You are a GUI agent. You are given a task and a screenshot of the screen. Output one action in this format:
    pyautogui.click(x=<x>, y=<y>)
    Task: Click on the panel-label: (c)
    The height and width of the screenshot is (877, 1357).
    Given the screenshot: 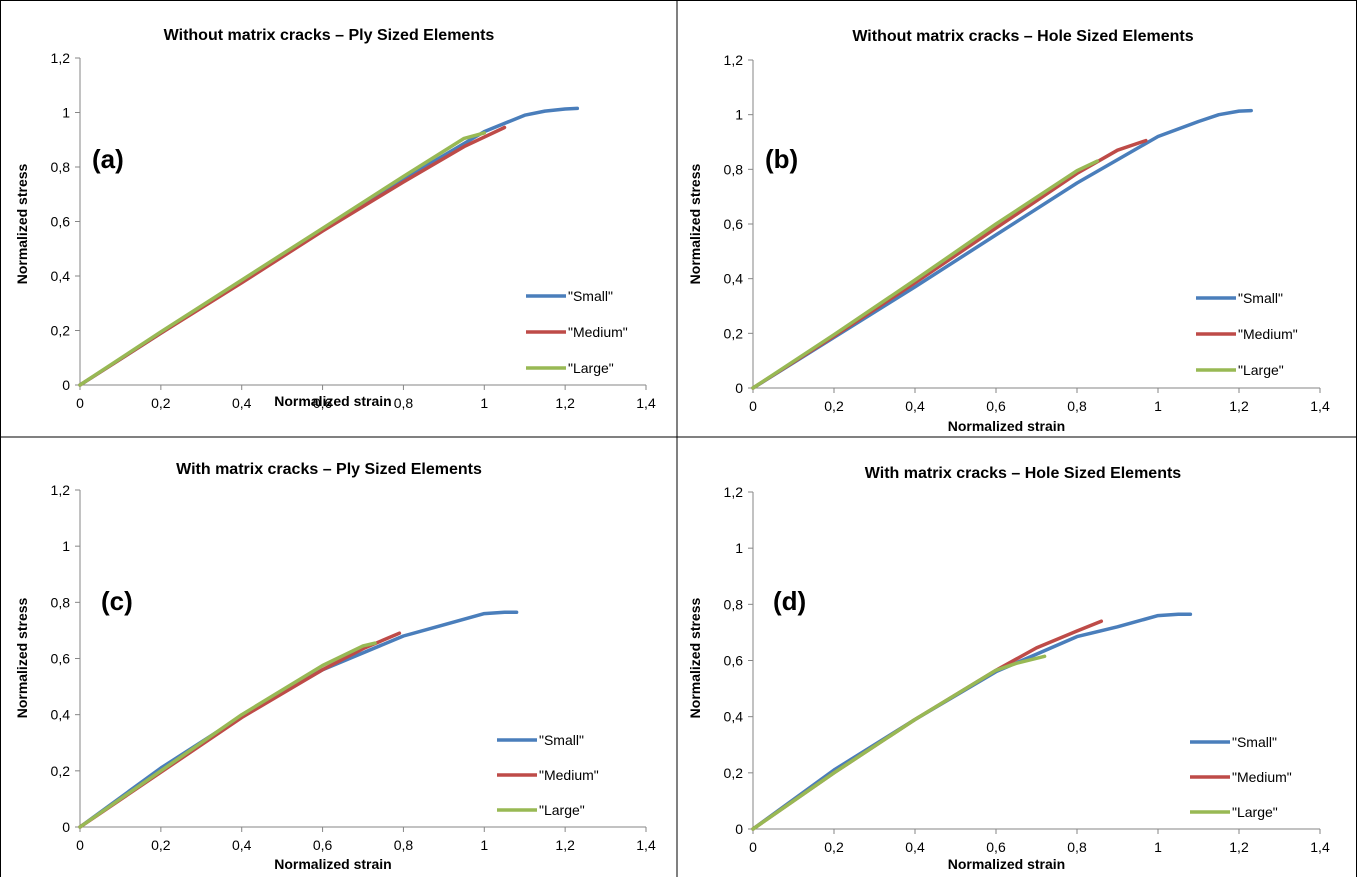 What is the action you would take?
    pyautogui.click(x=117, y=601)
    